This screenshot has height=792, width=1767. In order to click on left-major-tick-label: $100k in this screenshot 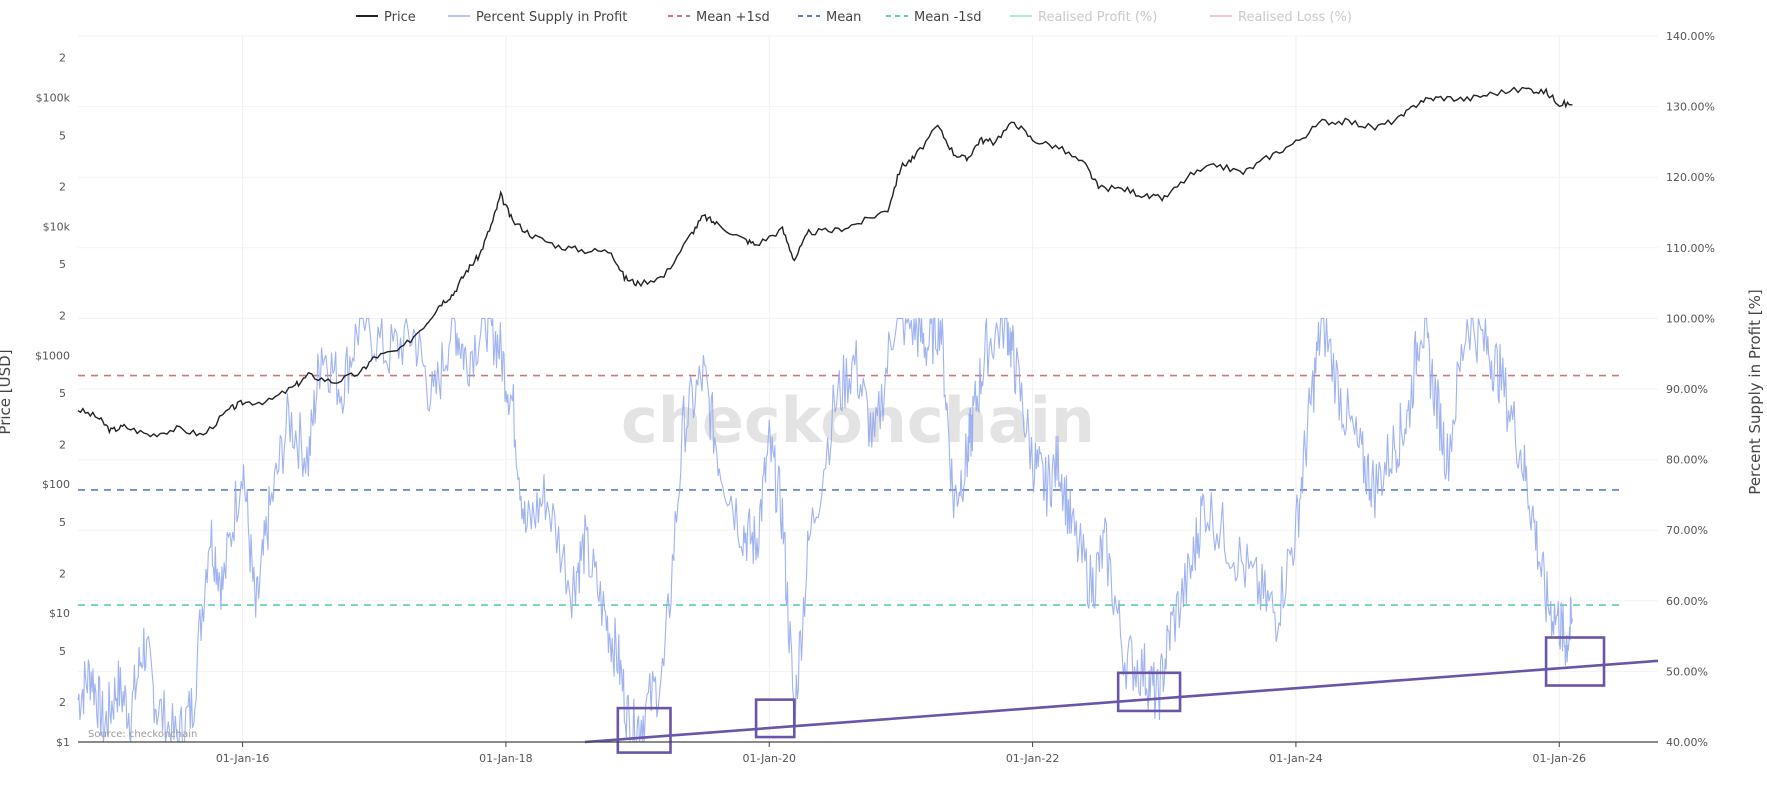, I will do `click(53, 98)`.